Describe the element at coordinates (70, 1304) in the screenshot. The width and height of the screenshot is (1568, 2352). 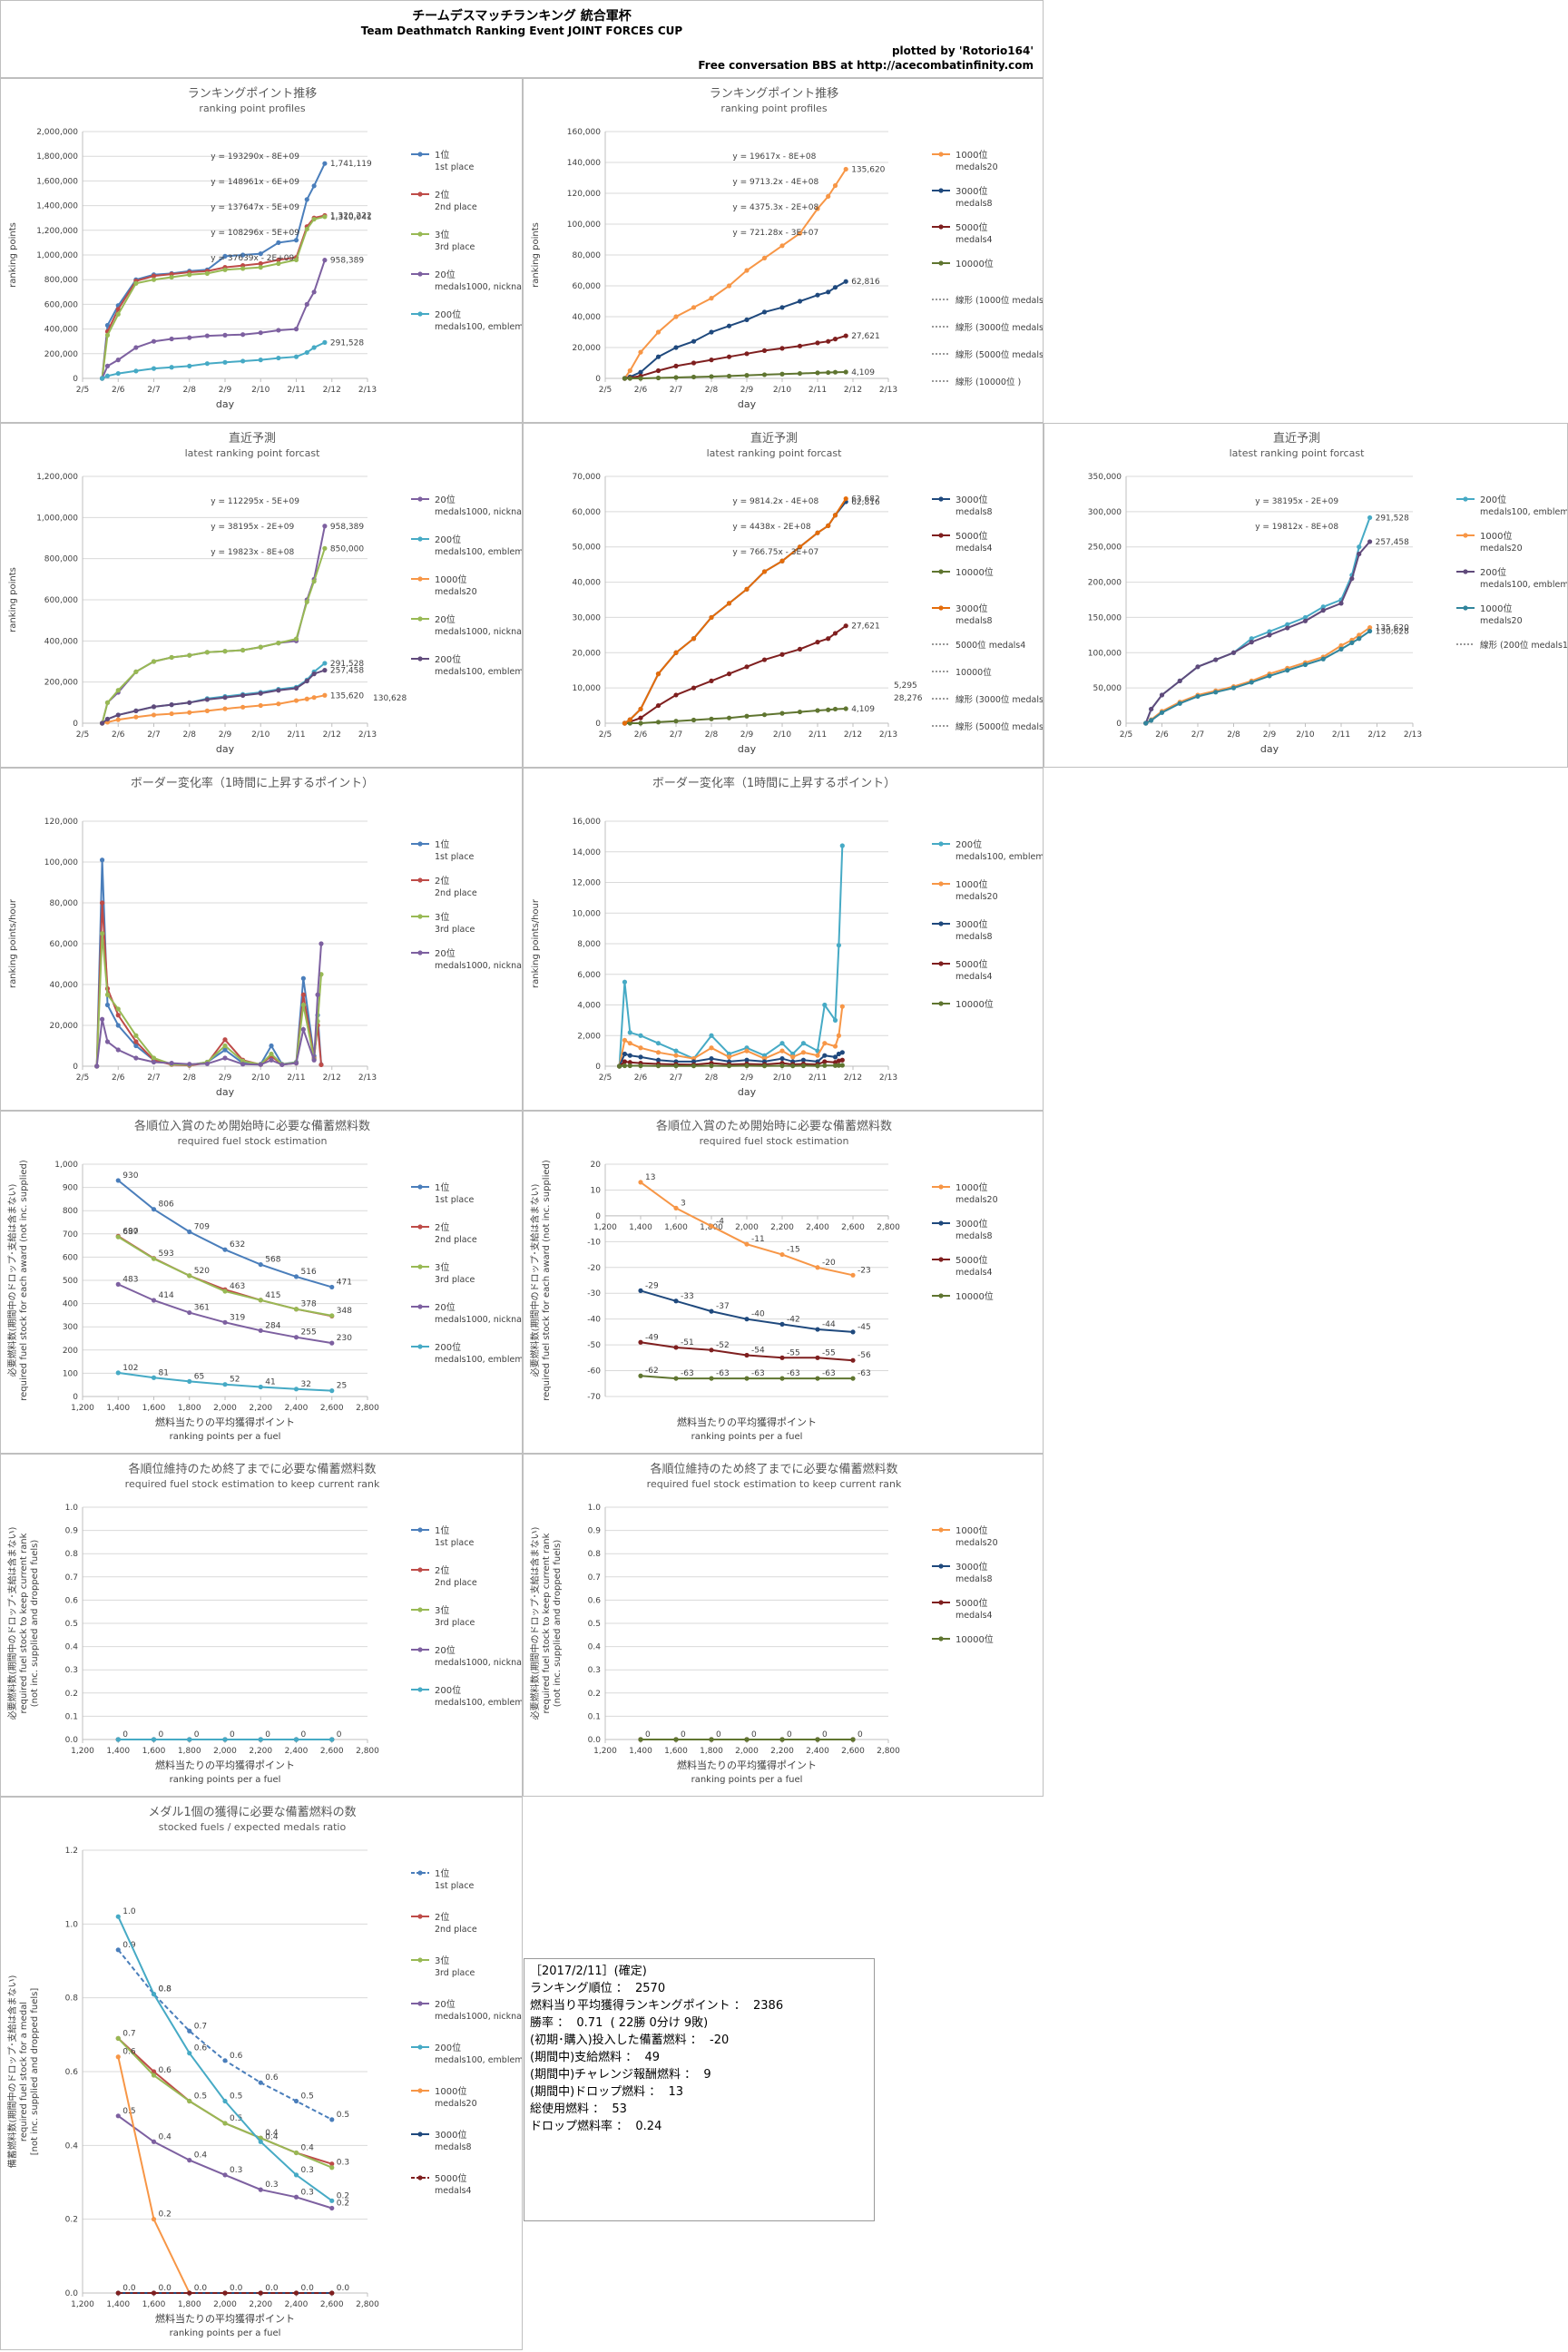
I see `y-tick-label: 400` at that location.